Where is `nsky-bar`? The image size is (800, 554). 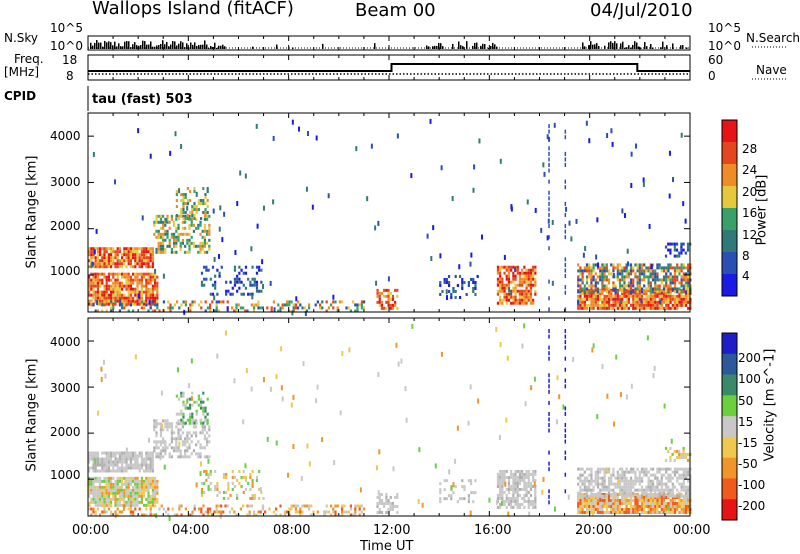 nsky-bar is located at coordinates (609, 45).